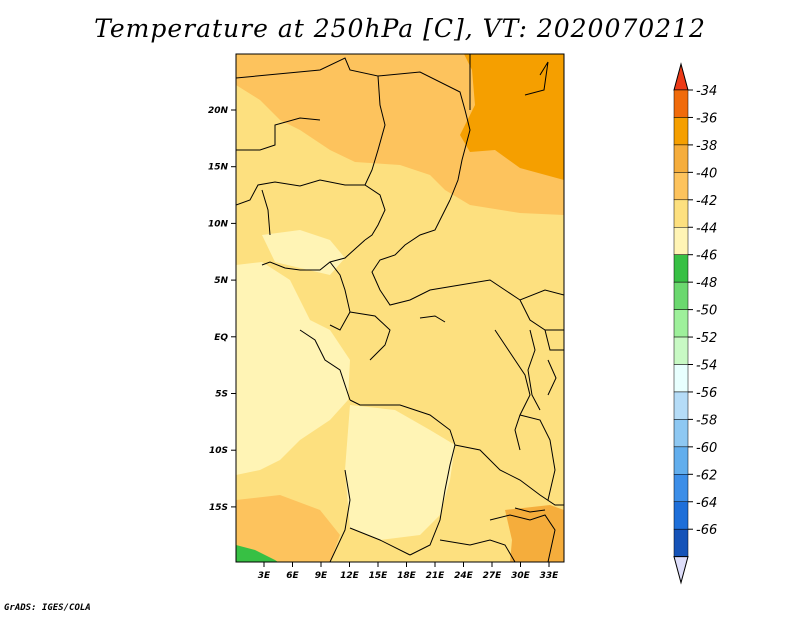 Image resolution: width=800 pixels, height=618 pixels. I want to click on colorbar-label: -52, so click(706, 338).